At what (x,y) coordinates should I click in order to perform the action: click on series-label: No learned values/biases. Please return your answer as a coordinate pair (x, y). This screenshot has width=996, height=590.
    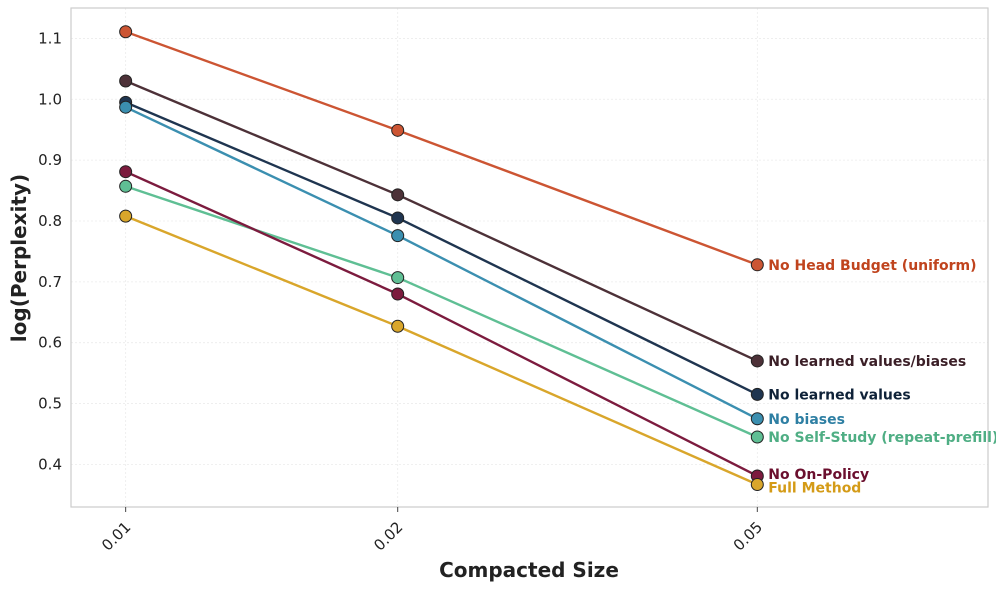
    Looking at the image, I should click on (867, 362).